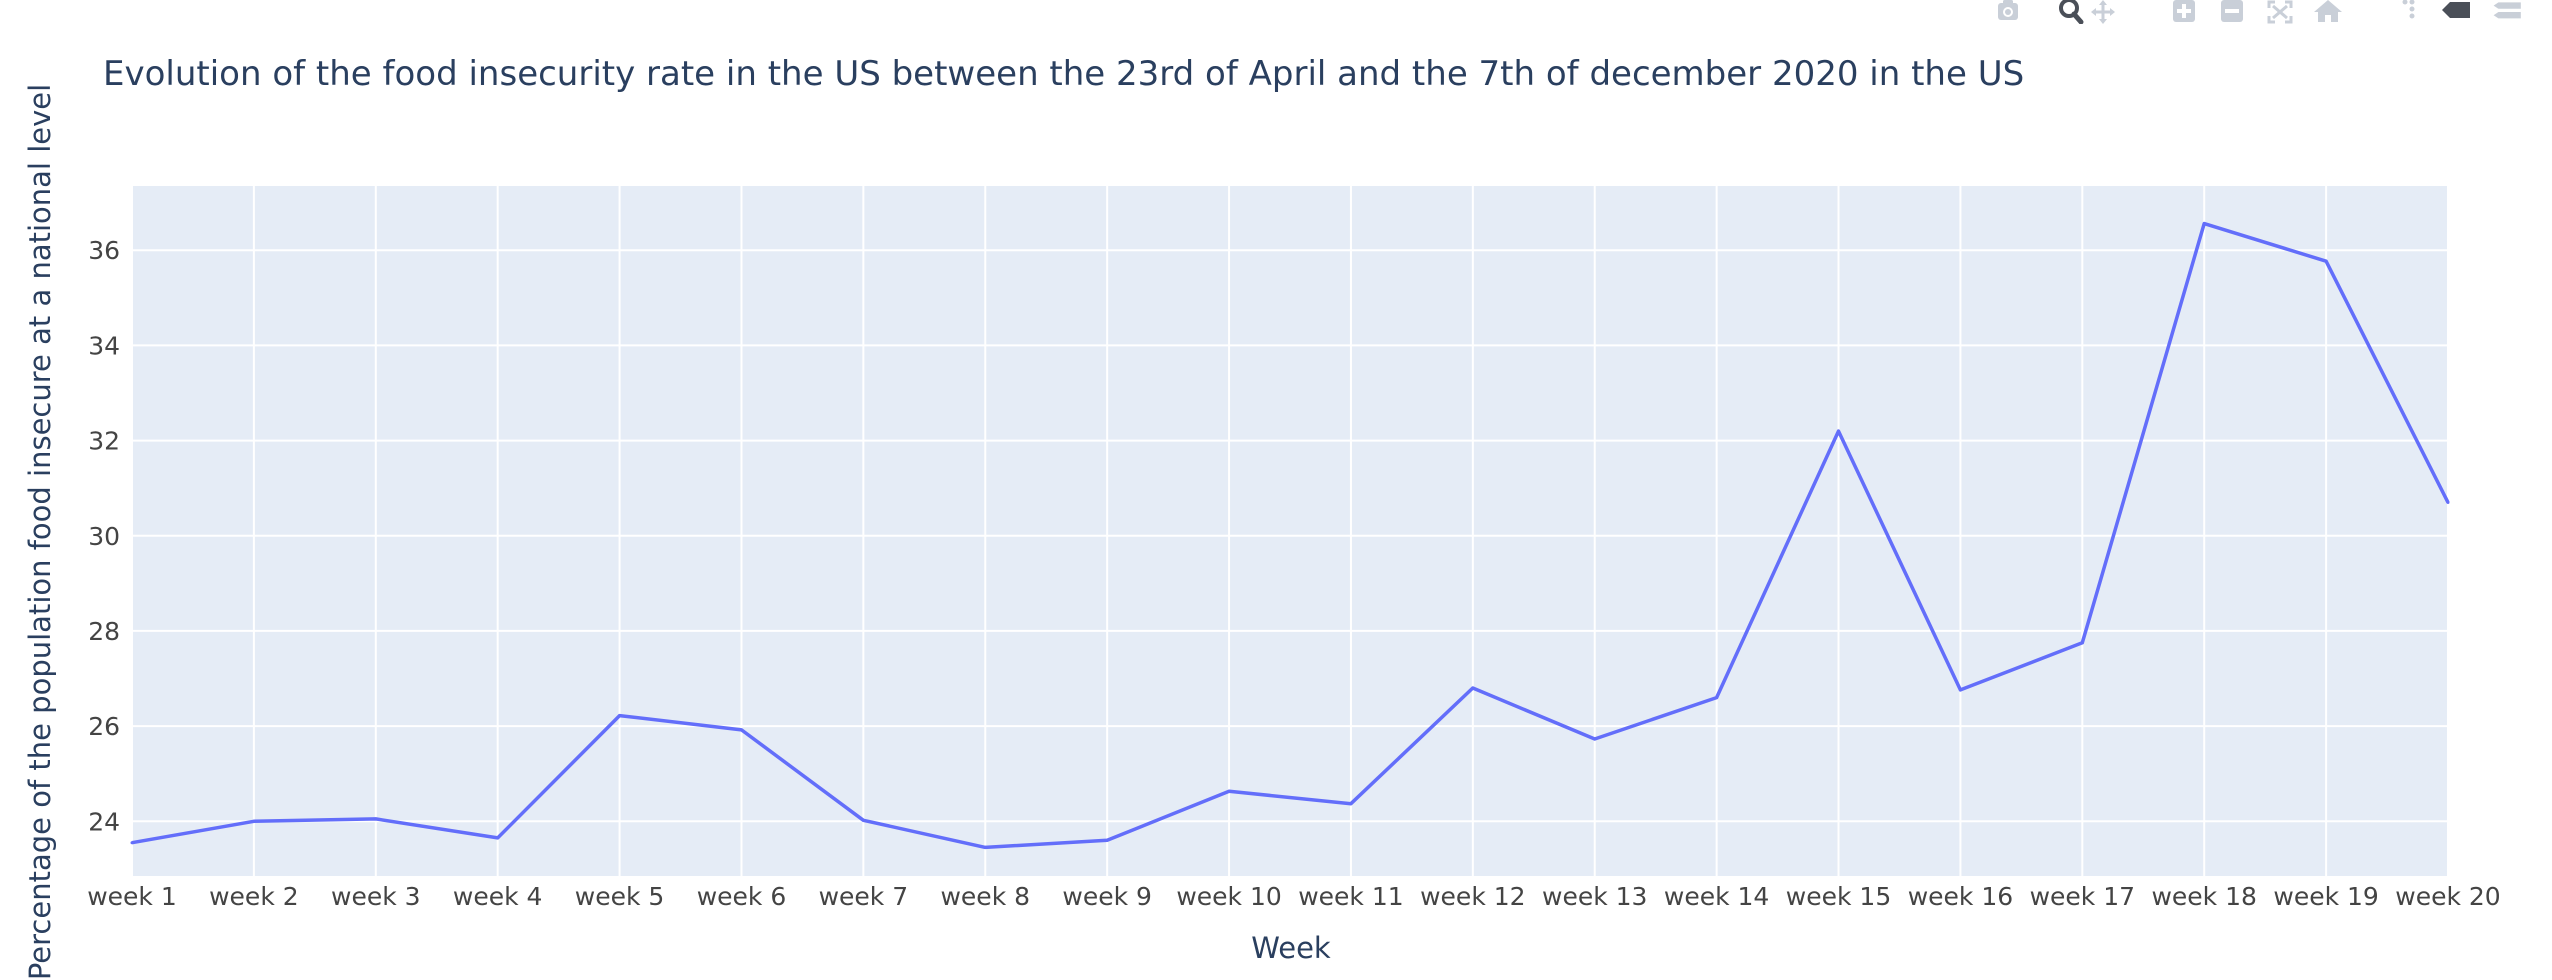  I want to click on y-tick-label: 24, so click(104, 821).